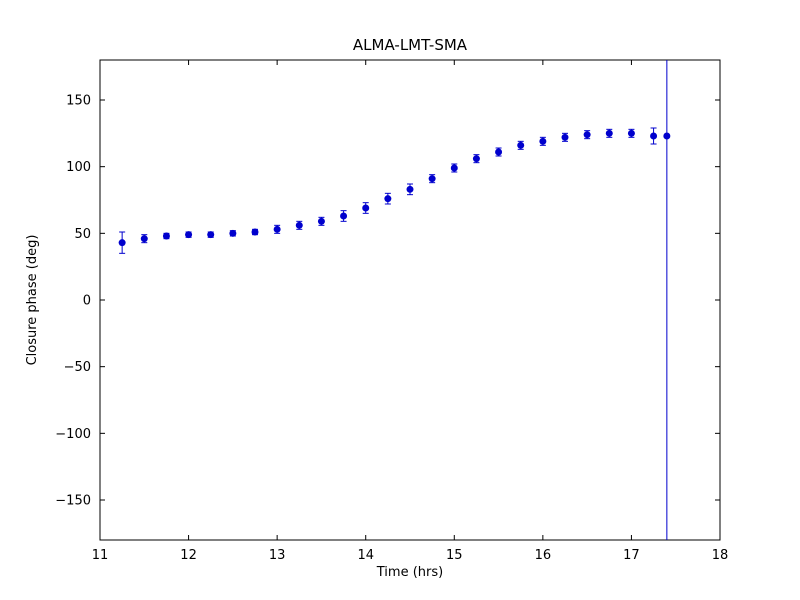 The image size is (800, 600). I want to click on x-axis-label: Time (hrs), so click(409, 572).